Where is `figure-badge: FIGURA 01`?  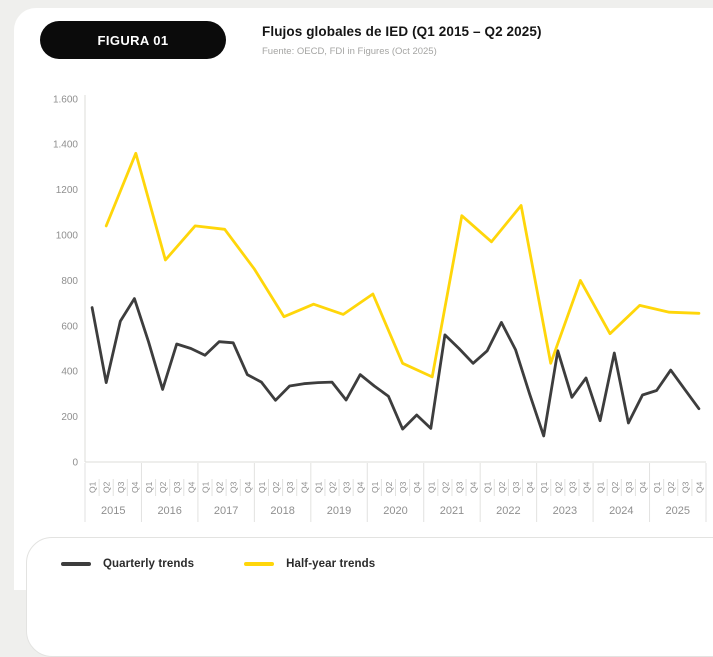 figure-badge: FIGURA 01 is located at coordinates (133, 40).